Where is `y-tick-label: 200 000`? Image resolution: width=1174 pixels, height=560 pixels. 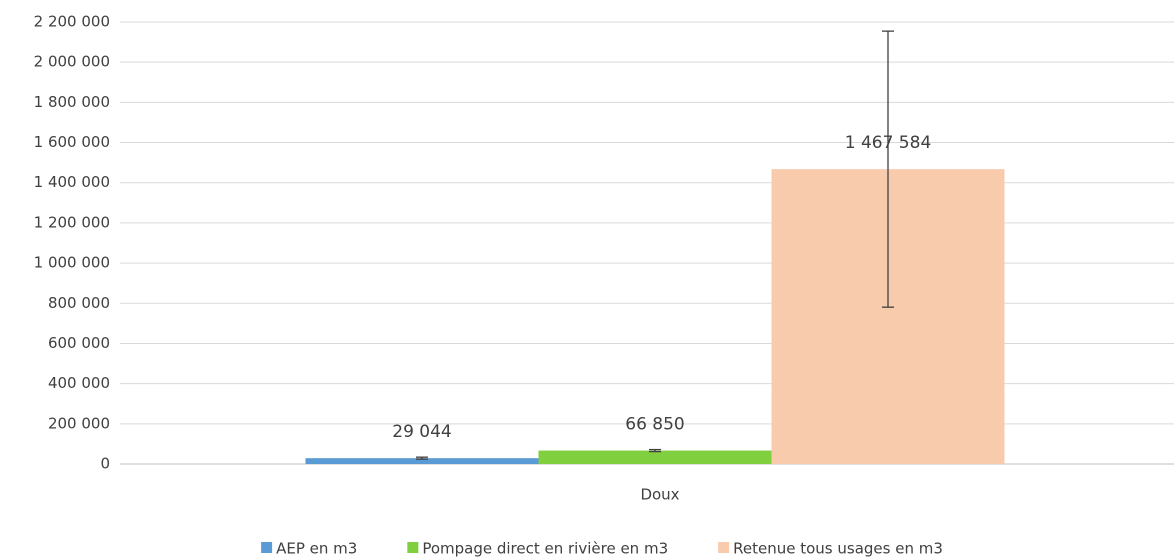
y-tick-label: 200 000 is located at coordinates (79, 423).